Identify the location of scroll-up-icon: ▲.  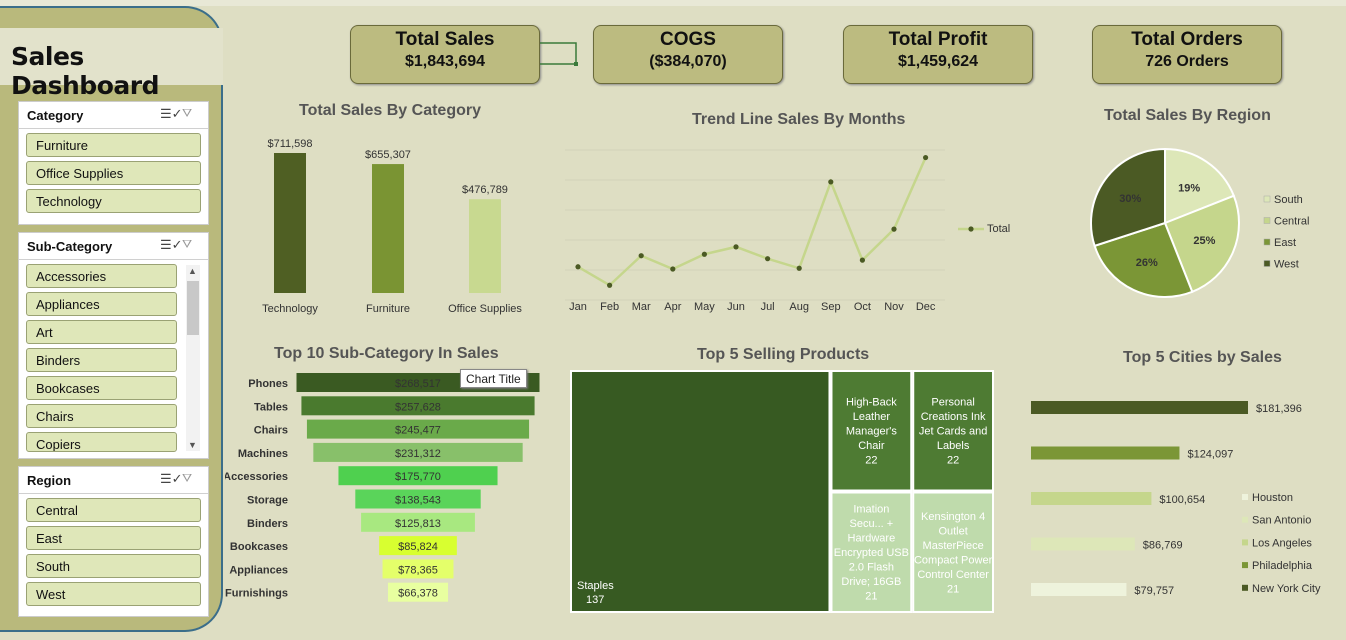
(192, 271).